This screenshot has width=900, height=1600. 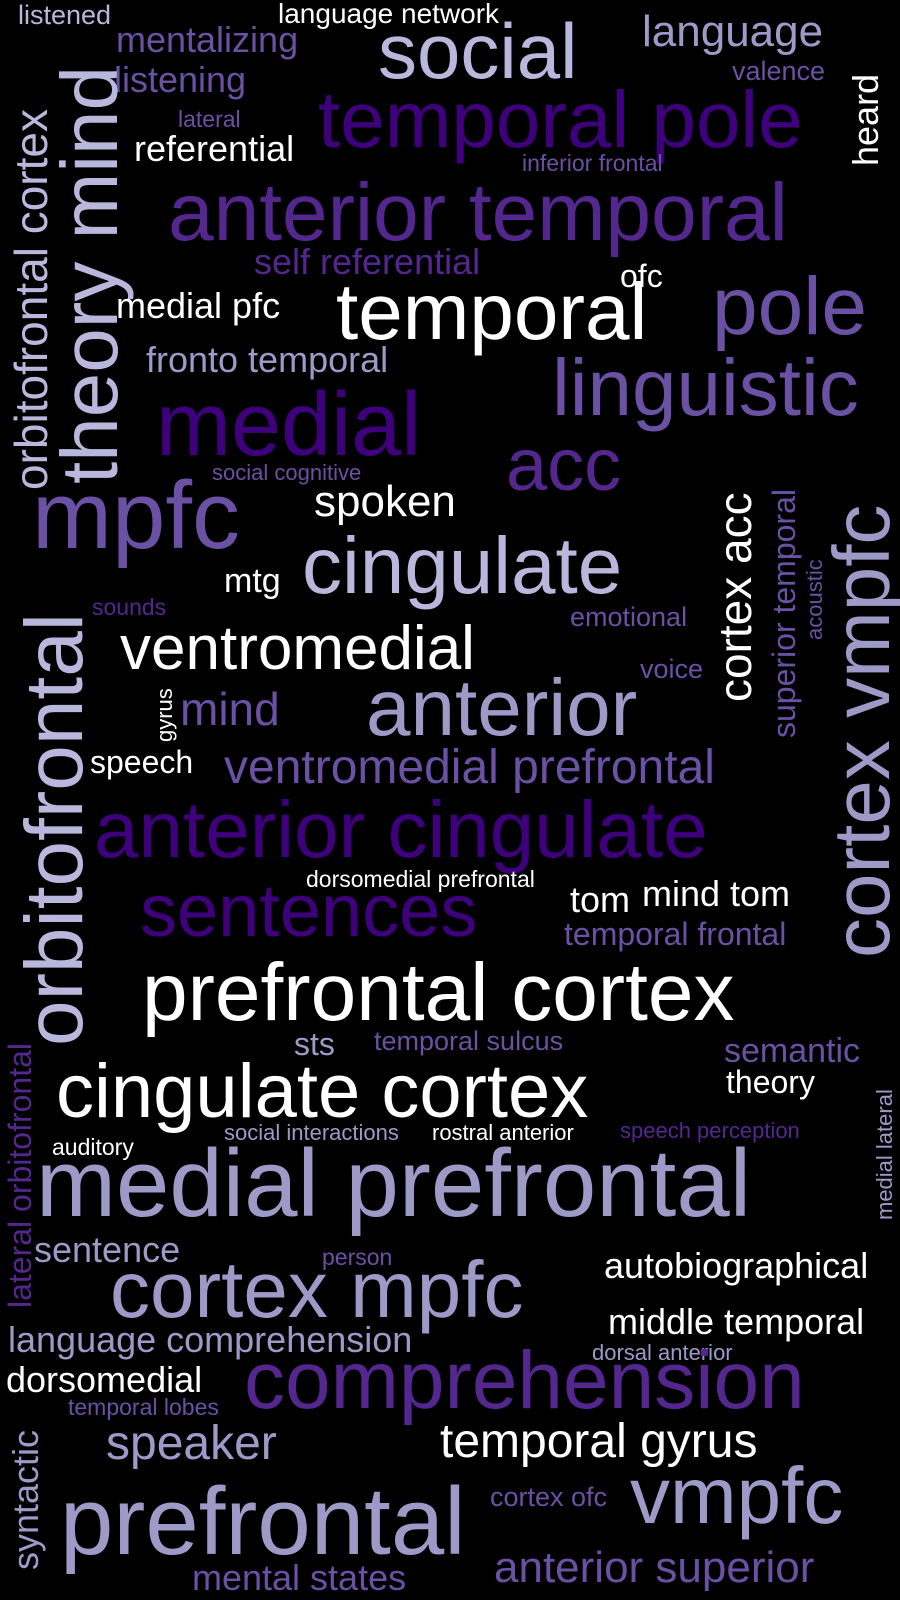 I want to click on word-anterior: anterior, so click(x=502, y=707).